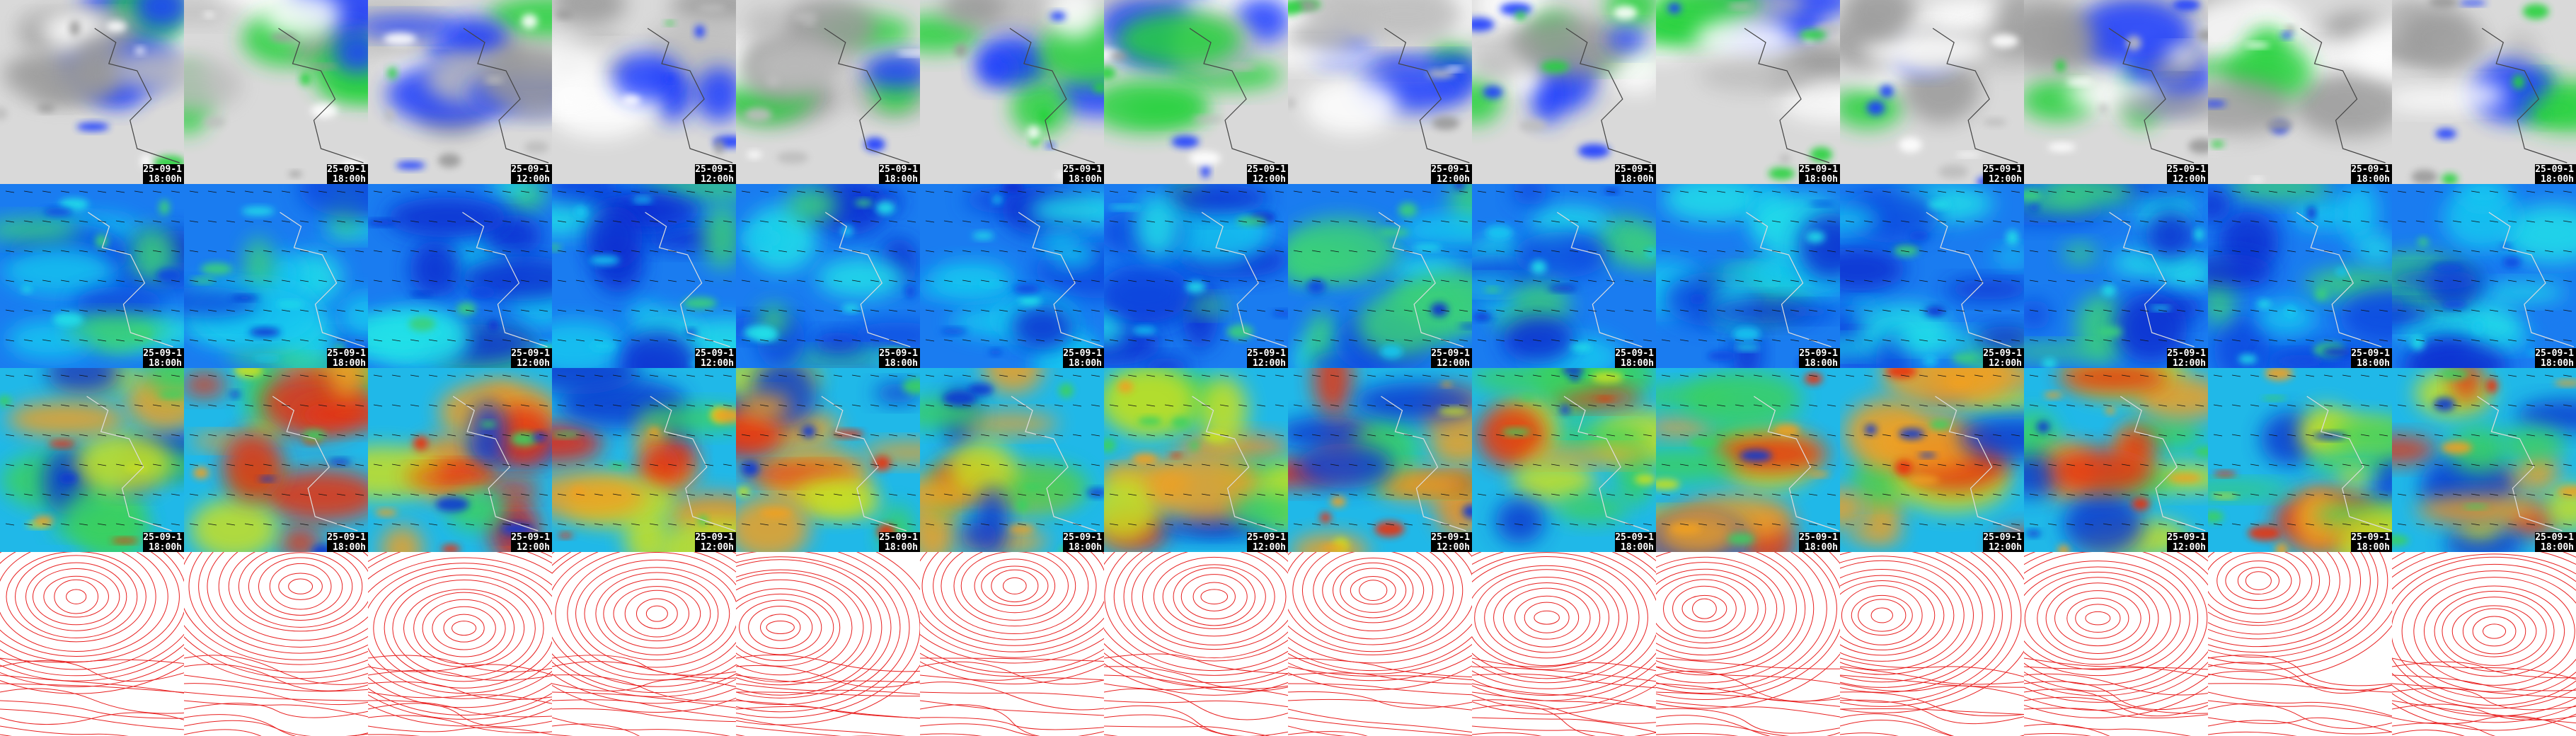 The width and height of the screenshot is (2576, 736). I want to click on map-image: 25-09-112:00h, so click(1196, 276).